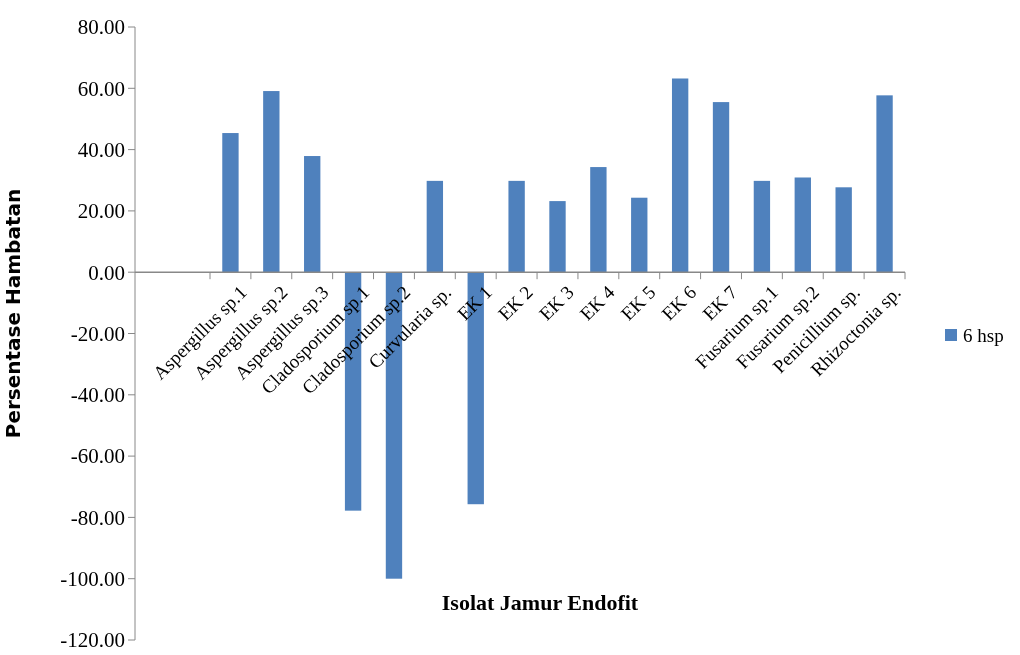 This screenshot has height=655, width=1020. Describe the element at coordinates (638, 303) in the screenshot. I see `x-tick-label: EK 5` at that location.